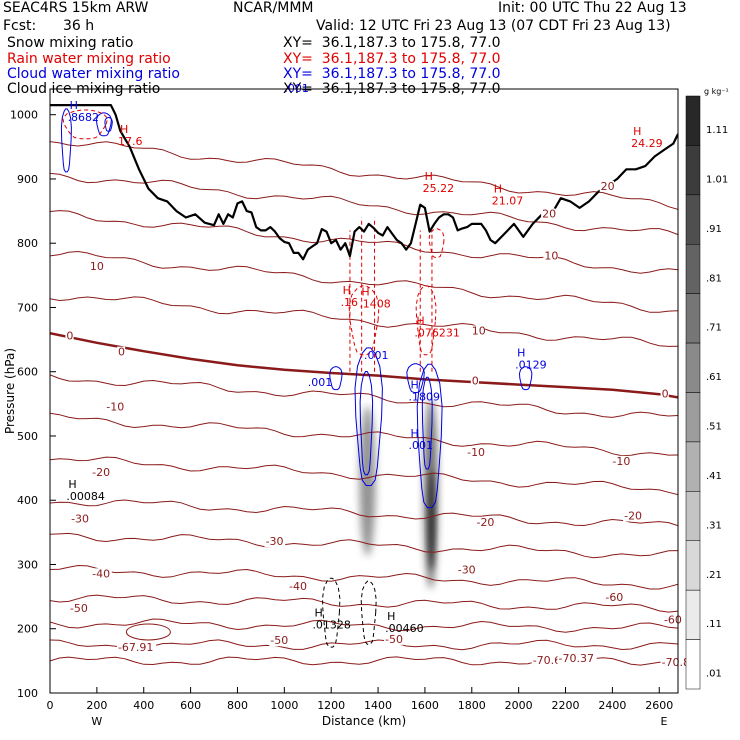 This screenshot has width=740, height=740. Describe the element at coordinates (350, 302) in the screenshot. I see `extremum-value: .16` at that location.